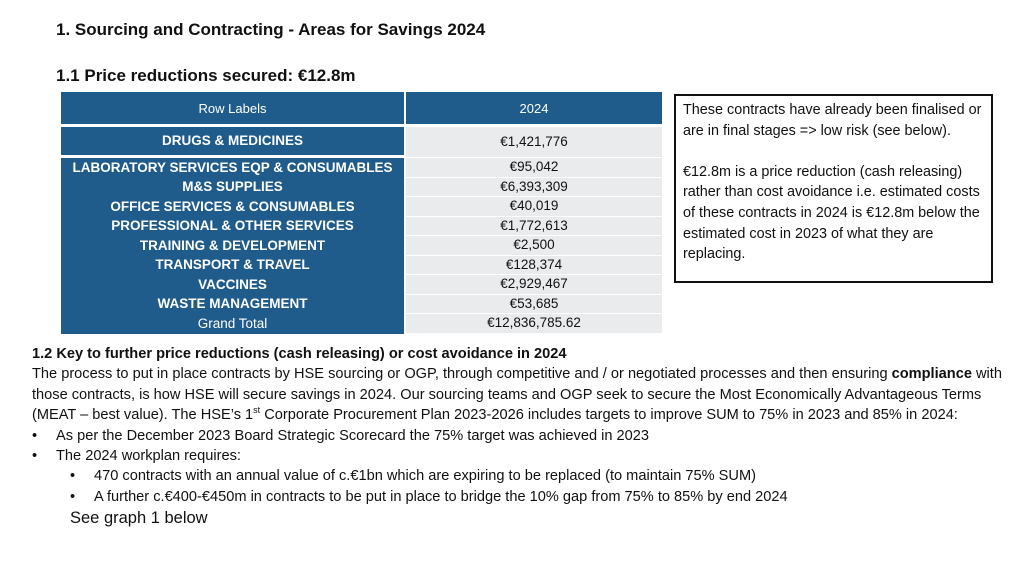  Describe the element at coordinates (534, 285) in the screenshot. I see `row-value: €2,929,467` at that location.